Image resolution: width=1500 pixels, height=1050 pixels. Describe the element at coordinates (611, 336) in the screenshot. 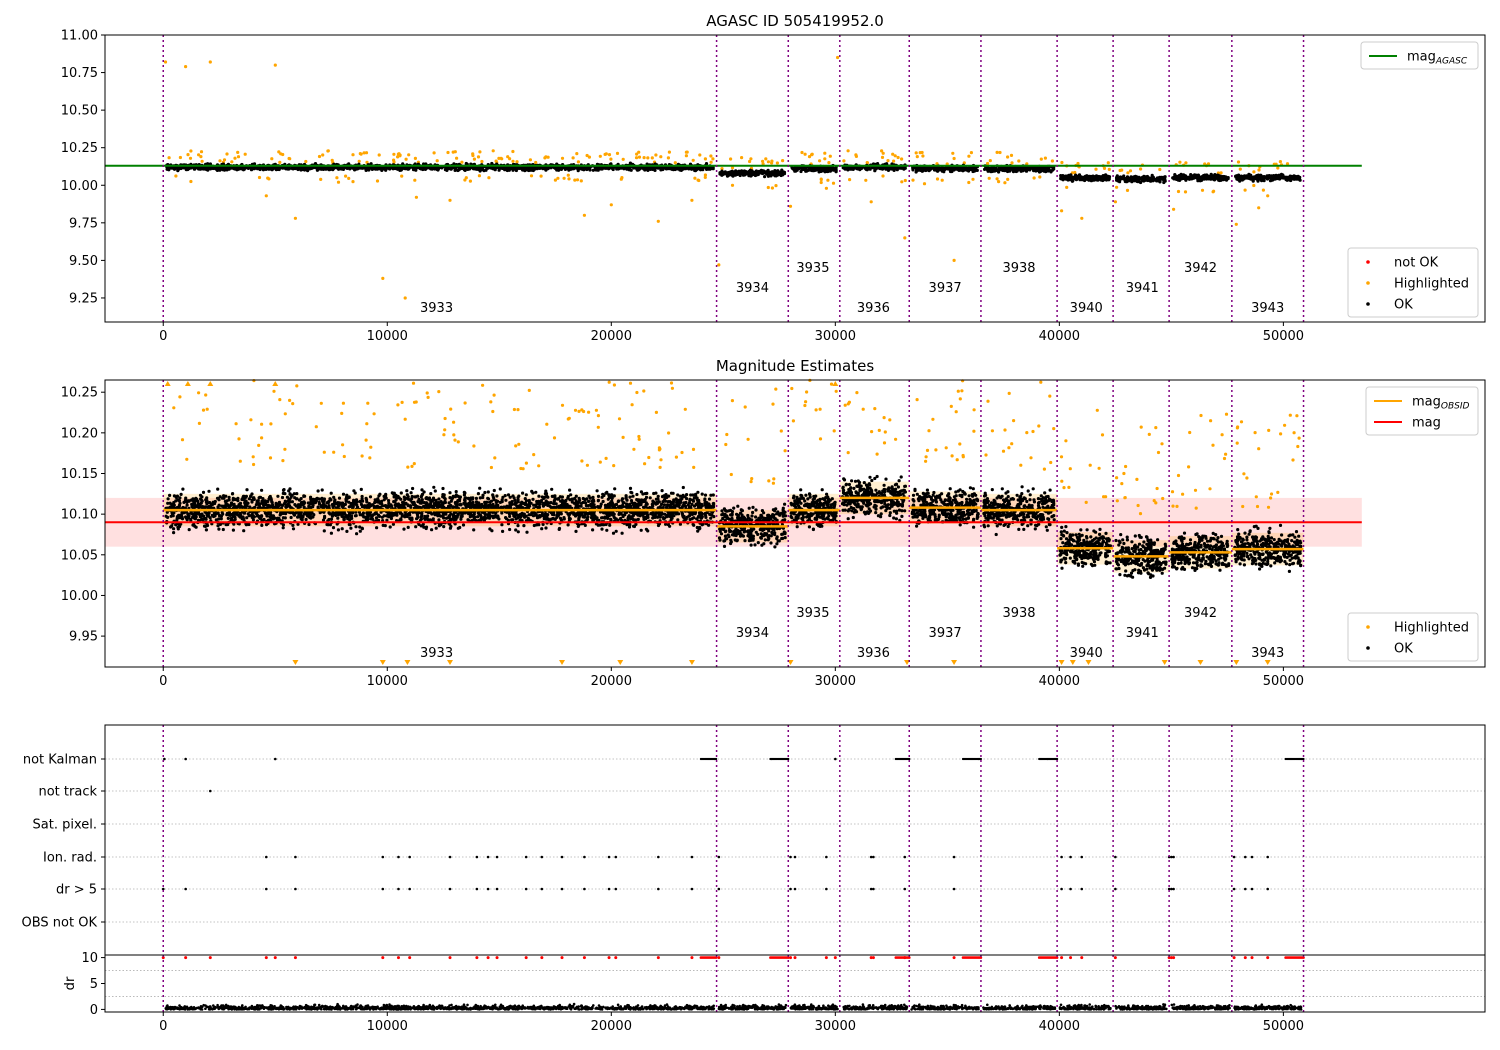

I see `top-x-tick-label: 20000` at that location.